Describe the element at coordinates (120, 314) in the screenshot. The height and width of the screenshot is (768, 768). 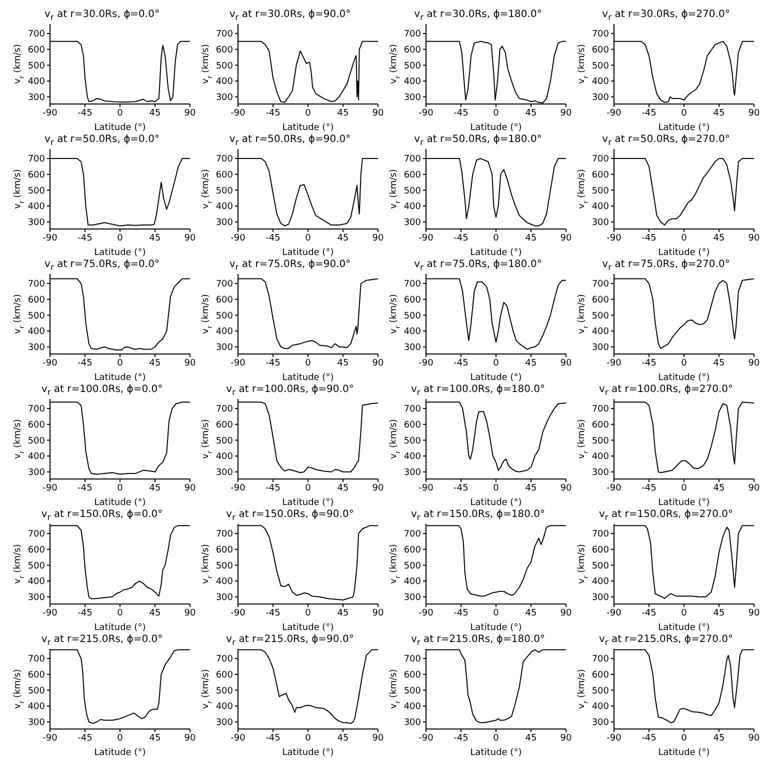
I see `line-series` at that location.